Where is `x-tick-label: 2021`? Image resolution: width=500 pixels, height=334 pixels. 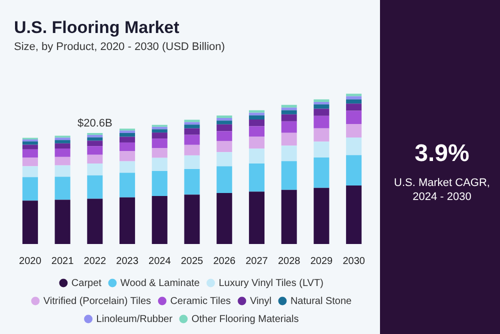
x-tick-label: 2021 is located at coordinates (62, 261).